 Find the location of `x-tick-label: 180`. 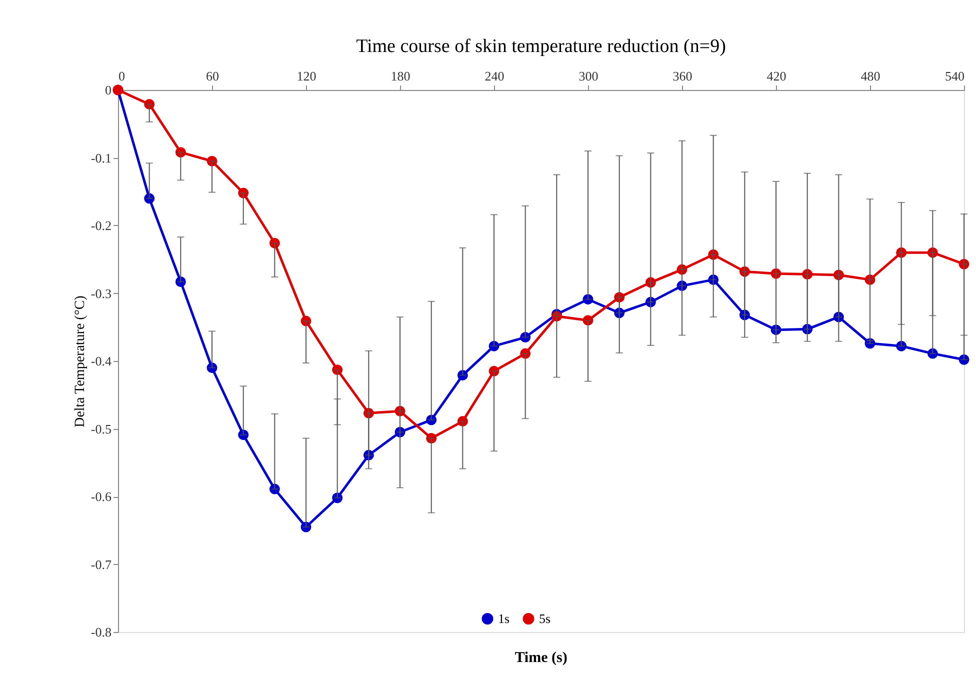

x-tick-label: 180 is located at coordinates (400, 76).